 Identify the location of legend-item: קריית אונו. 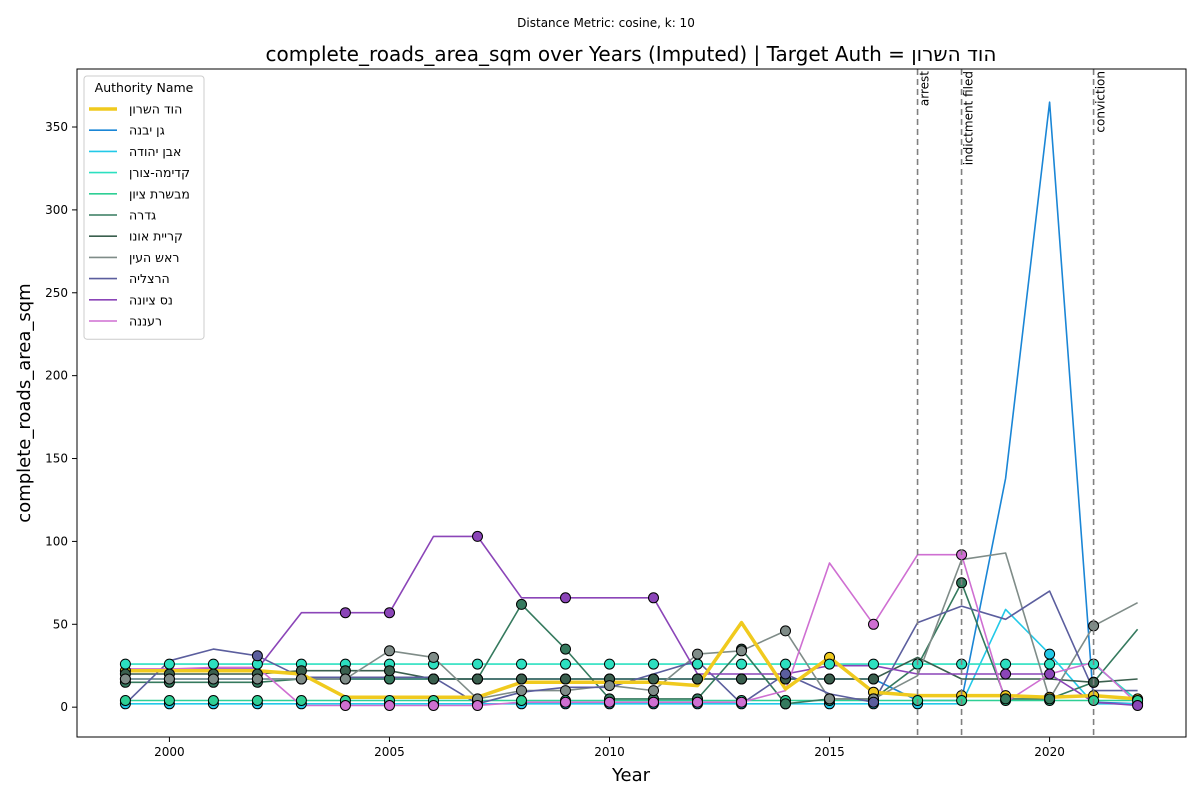
(156, 236).